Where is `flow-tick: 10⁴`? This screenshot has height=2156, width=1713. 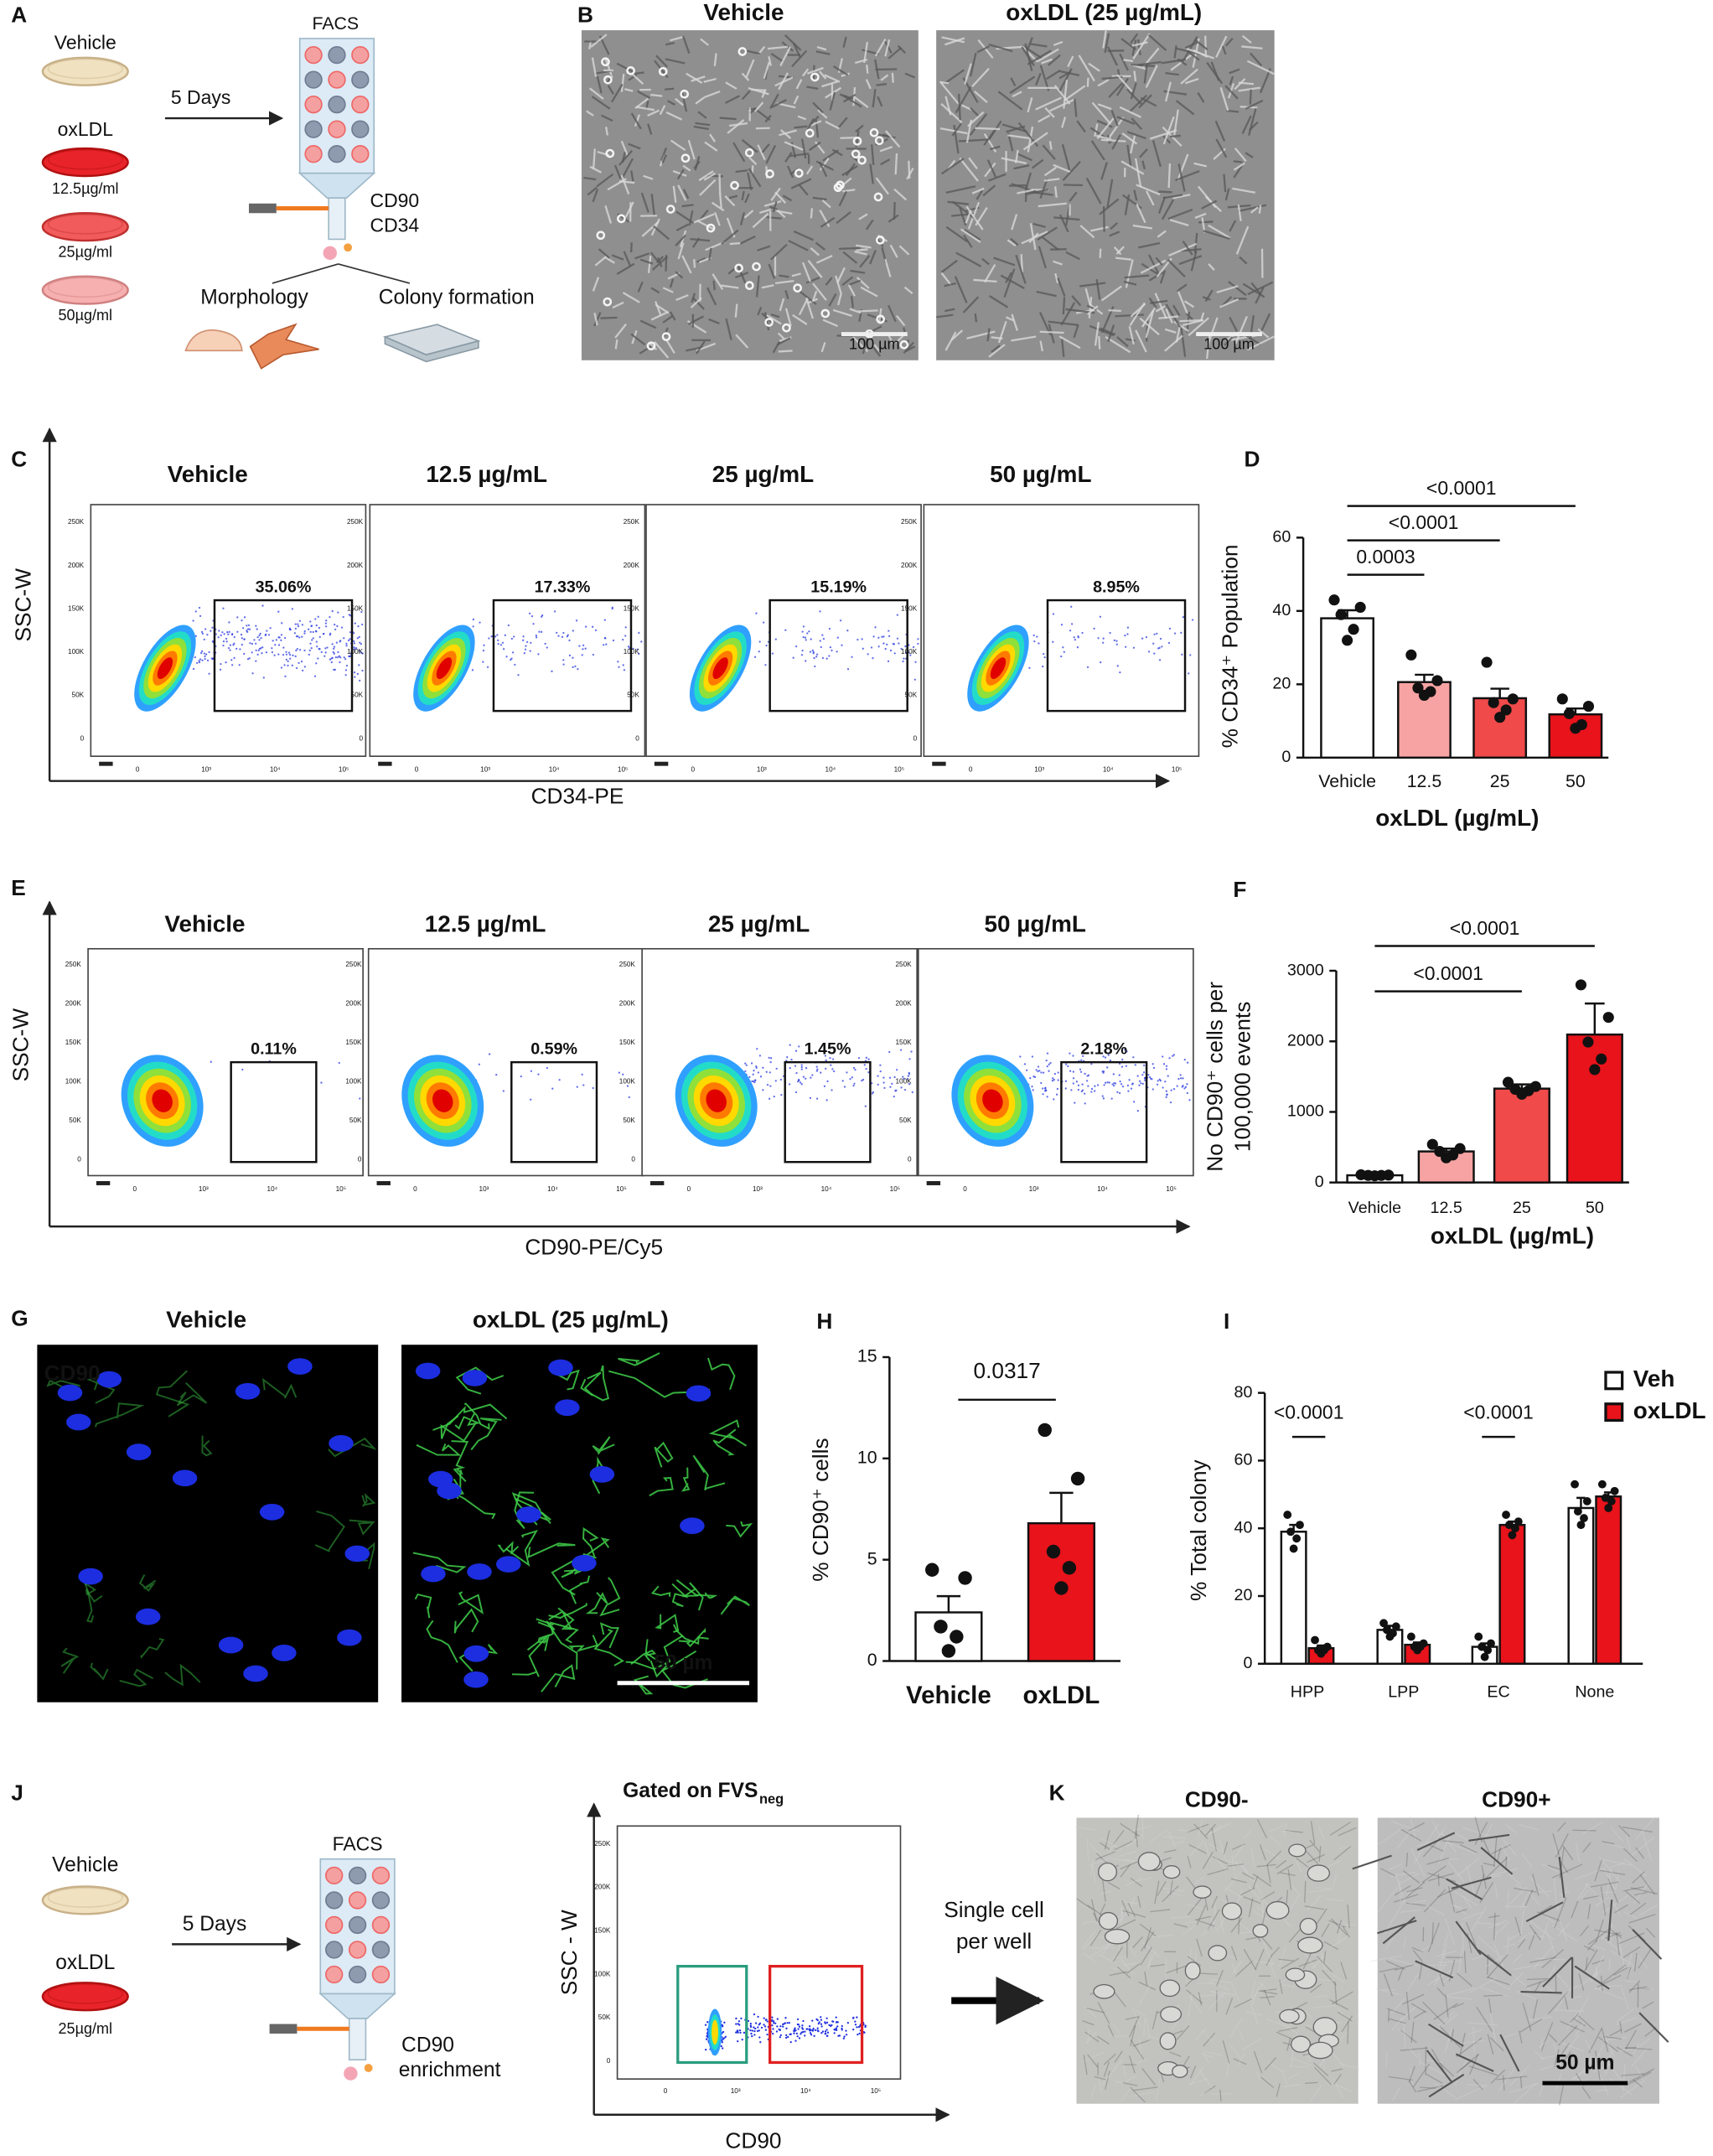
flow-tick: 10⁴ is located at coordinates (1109, 770).